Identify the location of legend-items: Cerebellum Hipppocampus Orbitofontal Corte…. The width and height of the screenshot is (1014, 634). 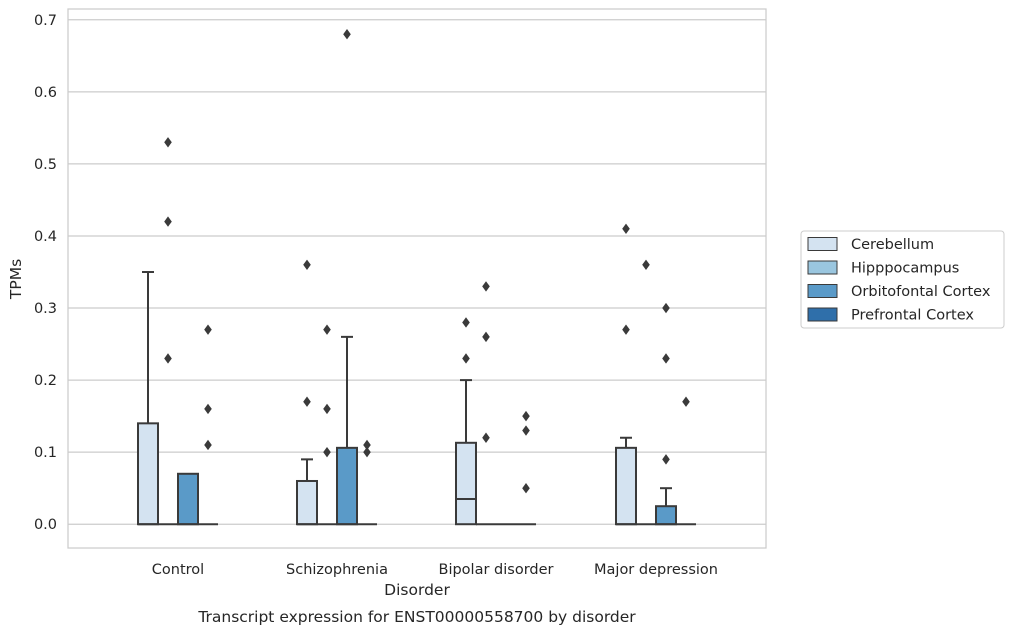
(899, 280).